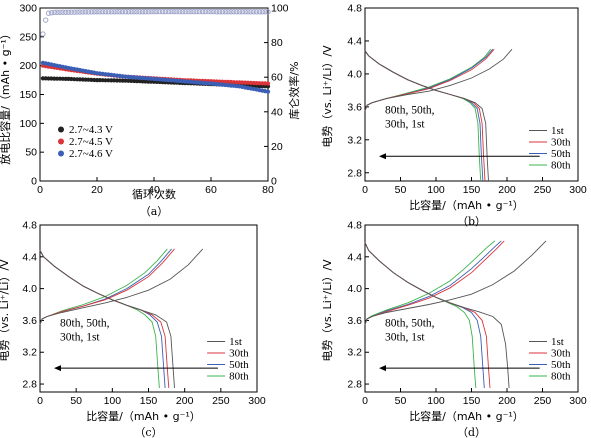  What do you see at coordinates (148, 432) in the screenshot?
I see `panel-caption: （c）` at bounding box center [148, 432].